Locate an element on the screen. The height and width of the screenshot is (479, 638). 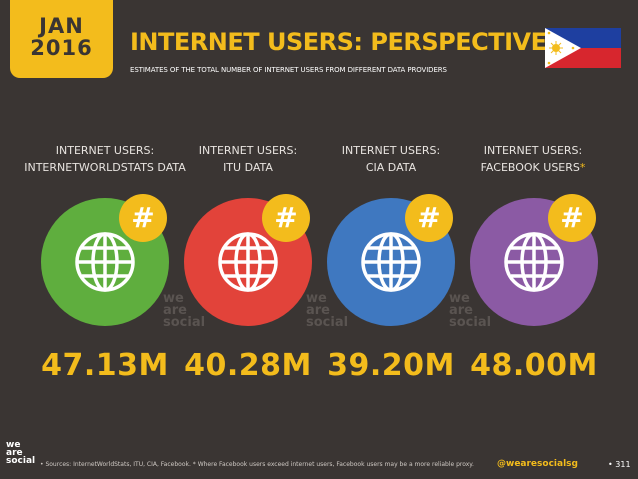
page-number: • 311 is located at coordinates (619, 464).